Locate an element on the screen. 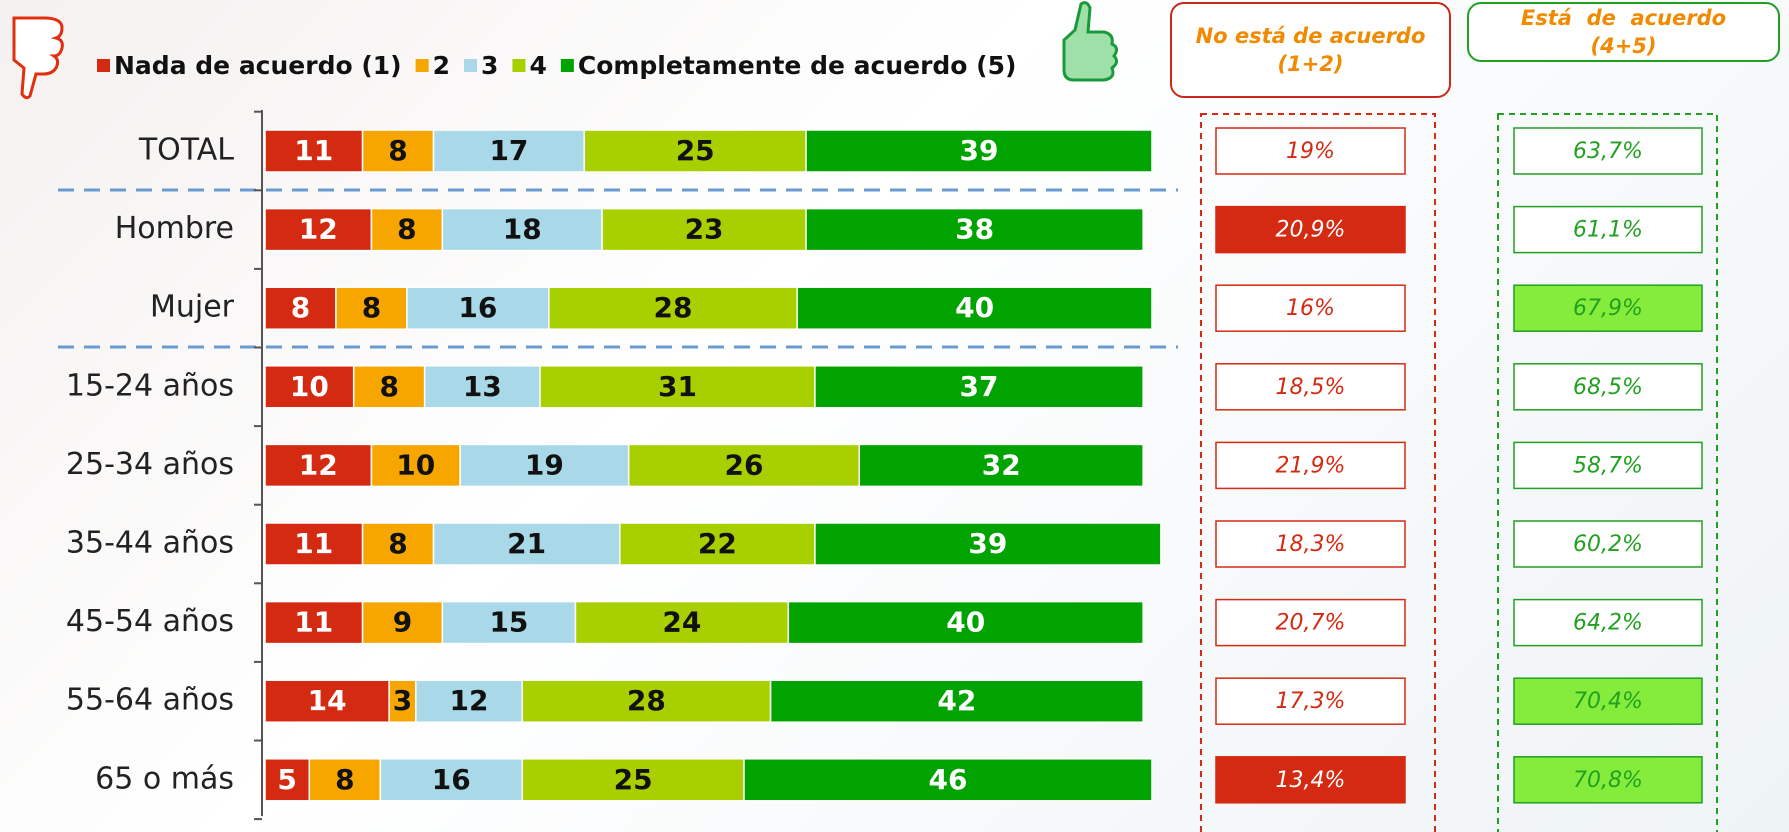 The width and height of the screenshot is (1789, 832). legend-label: Nada de acuerdo (1) is located at coordinates (258, 65).